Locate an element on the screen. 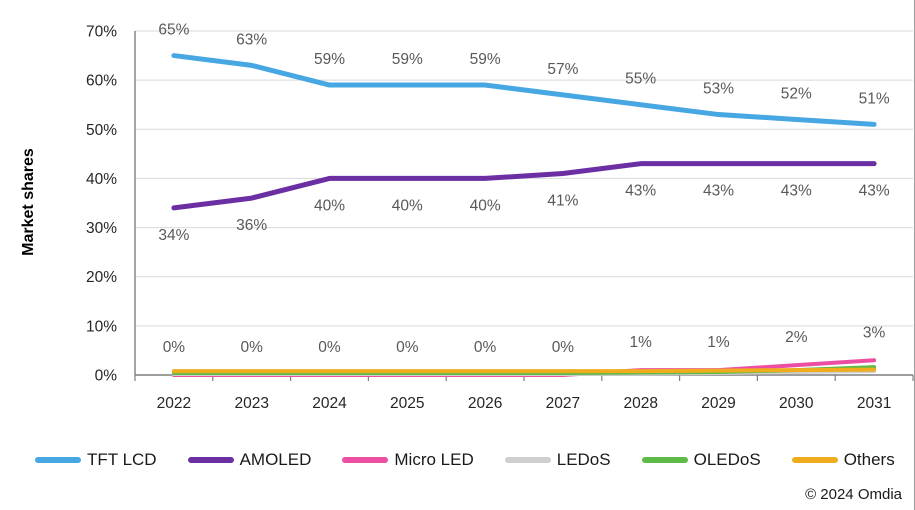  y-axis-tick-label: 20% is located at coordinates (101, 277).